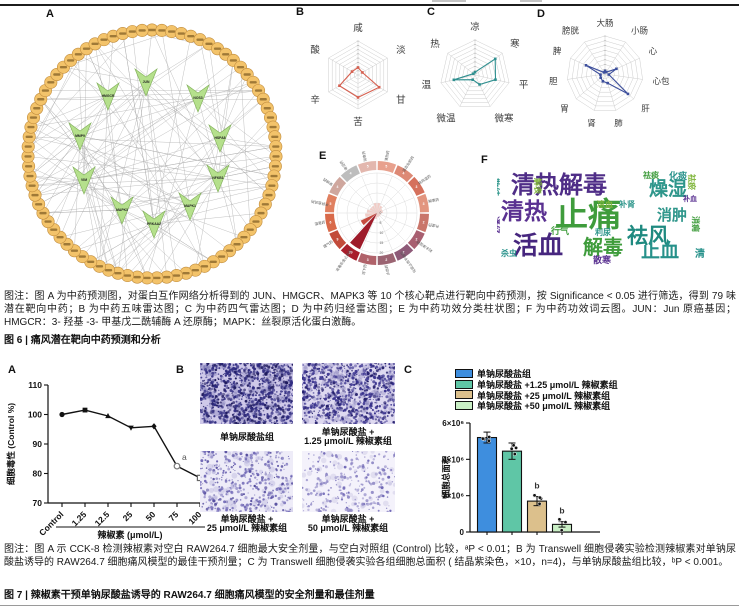  What do you see at coordinates (328, 182) in the screenshot?
I see `svg-text: 安神药` at bounding box center [328, 182].